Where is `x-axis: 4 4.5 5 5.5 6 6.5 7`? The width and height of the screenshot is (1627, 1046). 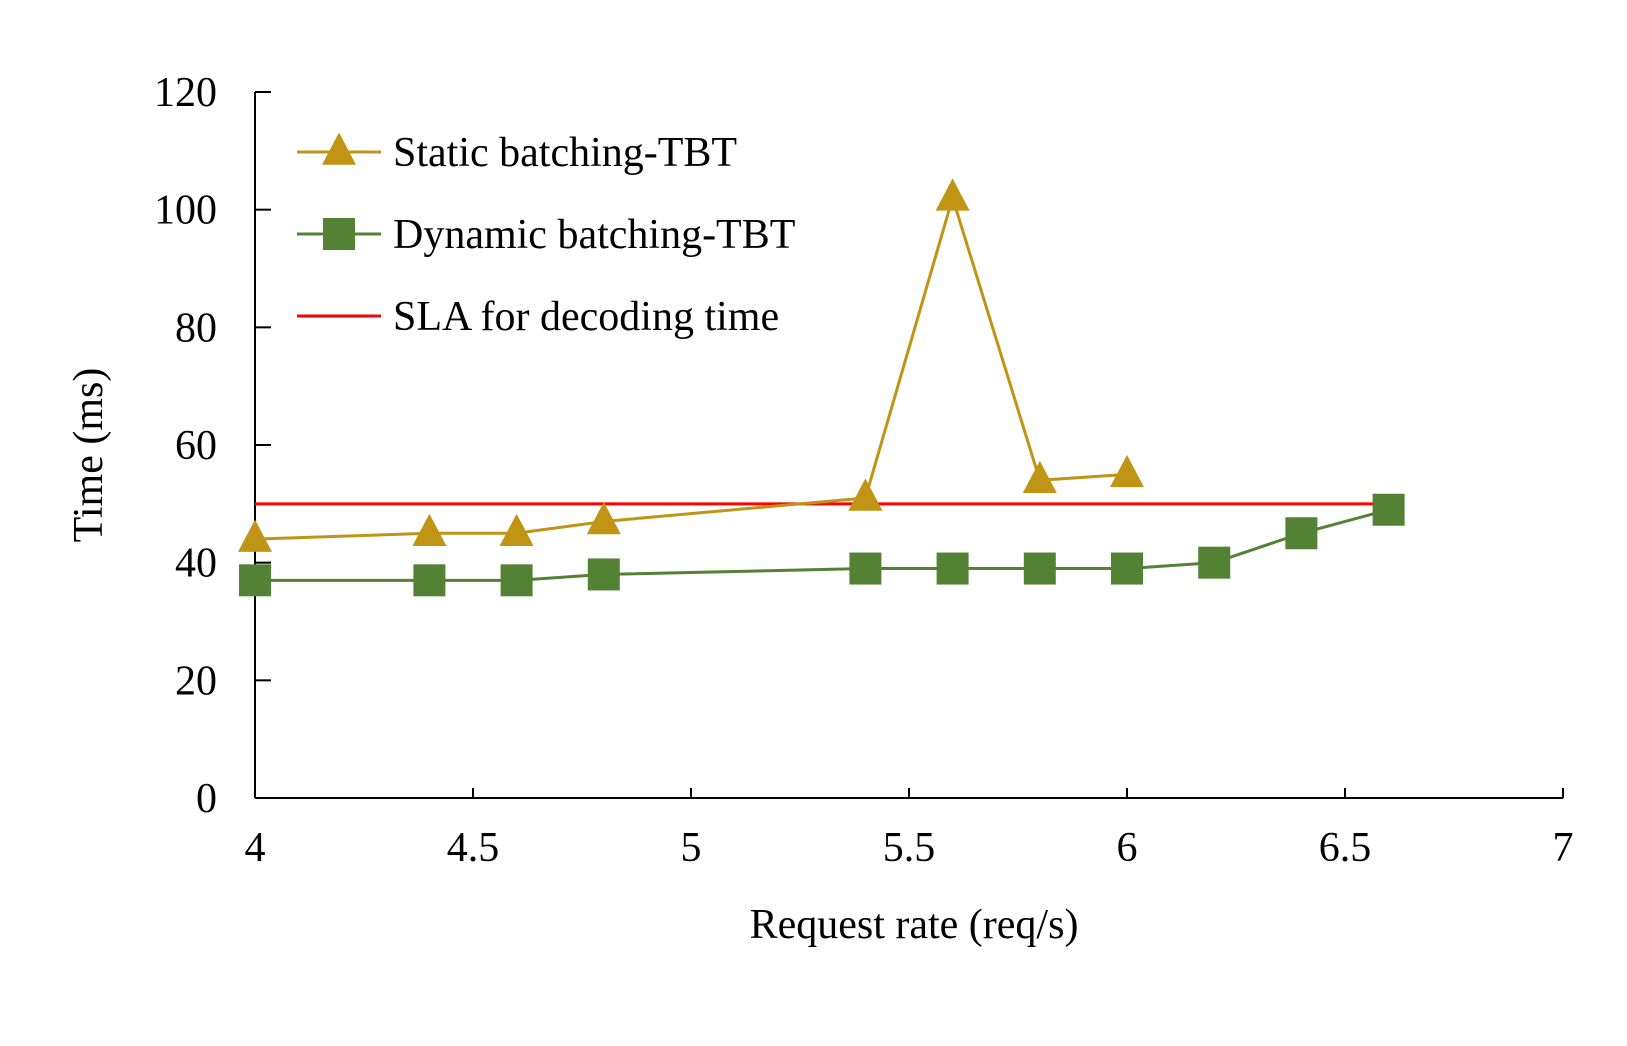 x-axis: 4 4.5 5 5.5 6 6.5 7 is located at coordinates (909, 829).